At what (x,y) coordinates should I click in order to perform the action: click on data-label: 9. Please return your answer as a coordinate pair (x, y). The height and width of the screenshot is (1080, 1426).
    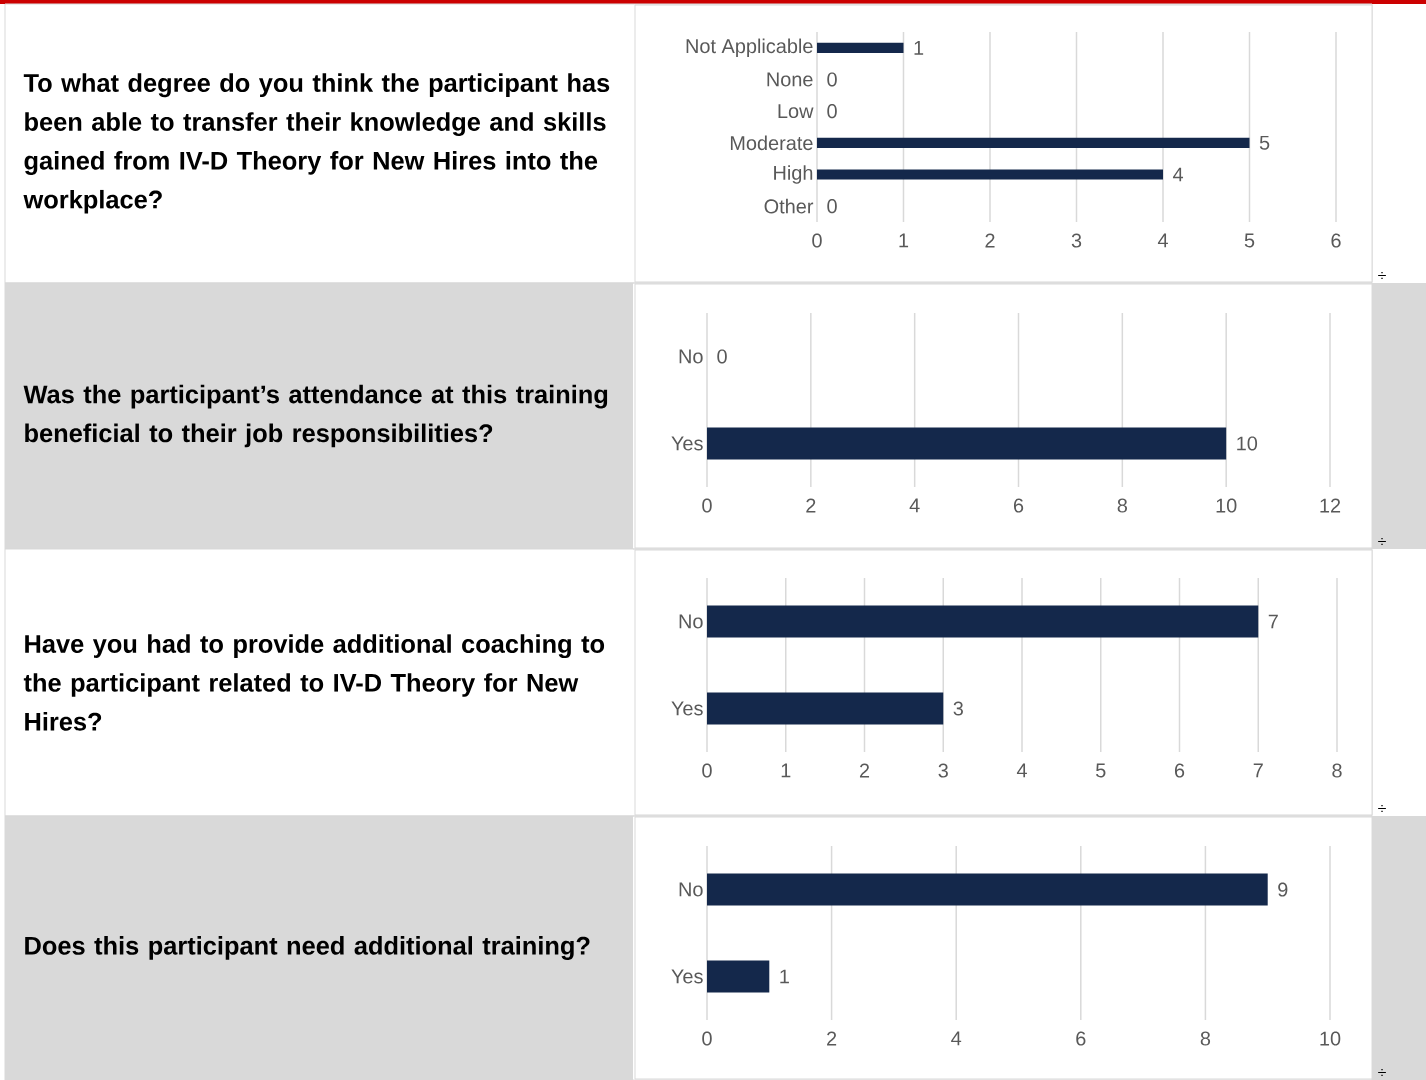
    Looking at the image, I should click on (1283, 889).